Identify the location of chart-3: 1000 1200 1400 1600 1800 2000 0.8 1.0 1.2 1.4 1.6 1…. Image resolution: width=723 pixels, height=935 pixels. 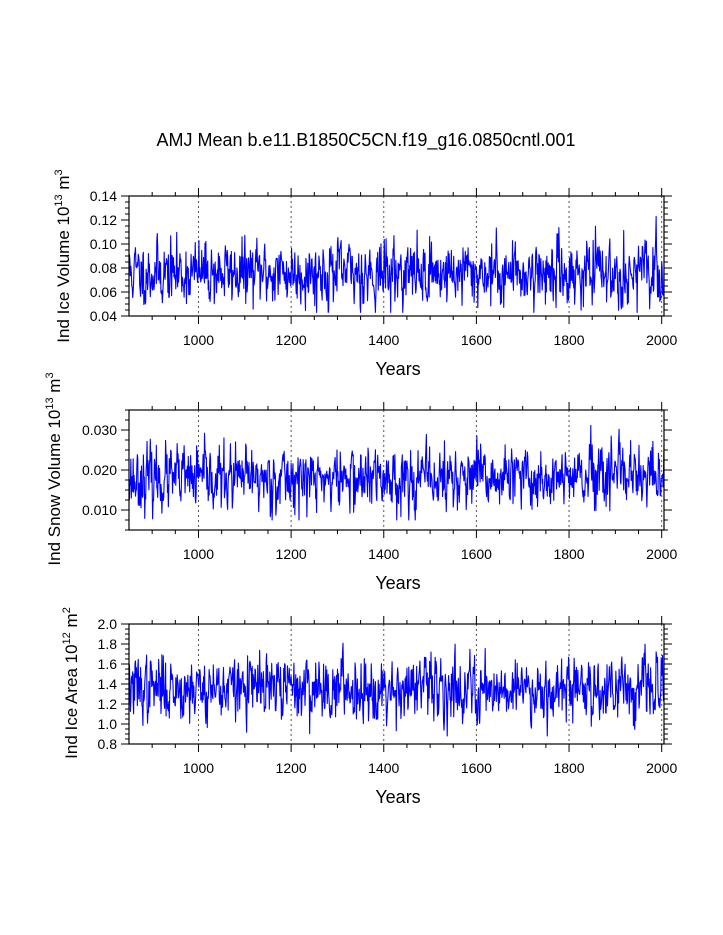
(387, 696).